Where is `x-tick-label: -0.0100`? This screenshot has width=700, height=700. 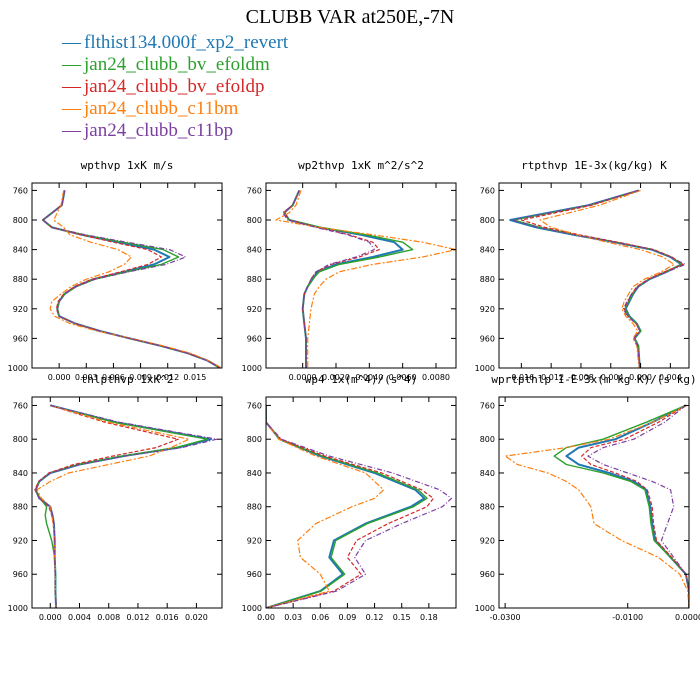
x-tick-label: -0.0100 is located at coordinates (627, 617).